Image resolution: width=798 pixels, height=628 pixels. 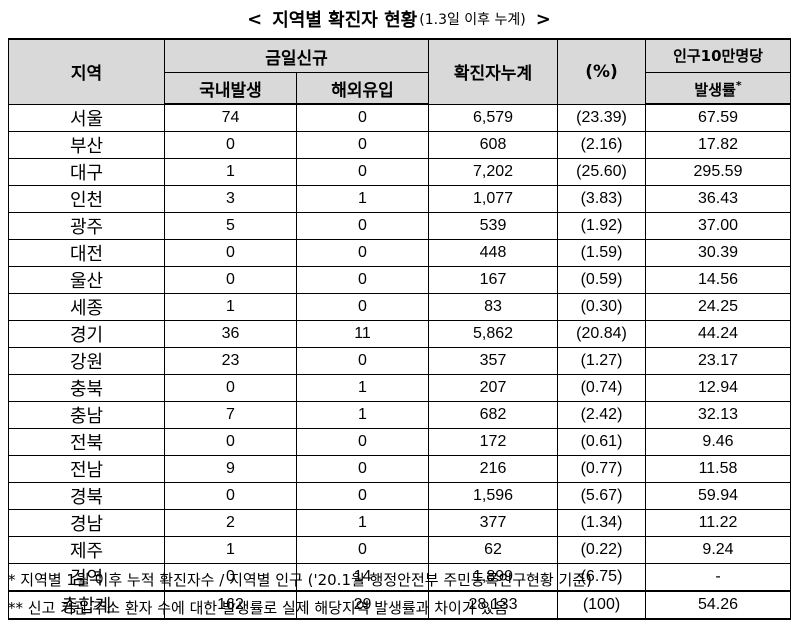 What do you see at coordinates (230, 117) in the screenshot?
I see `cell-domestic: 74` at bounding box center [230, 117].